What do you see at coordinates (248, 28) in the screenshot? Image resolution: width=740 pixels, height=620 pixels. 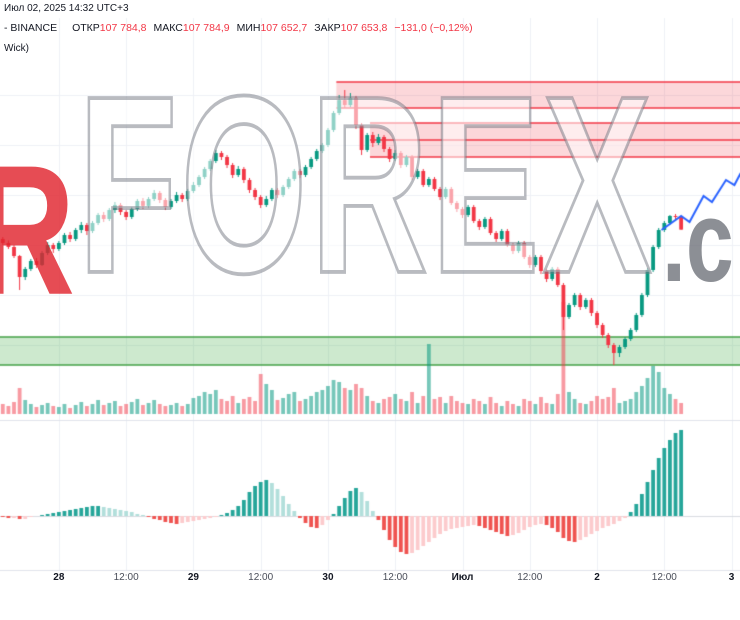 I see `ohlc-label: МИН` at bounding box center [248, 28].